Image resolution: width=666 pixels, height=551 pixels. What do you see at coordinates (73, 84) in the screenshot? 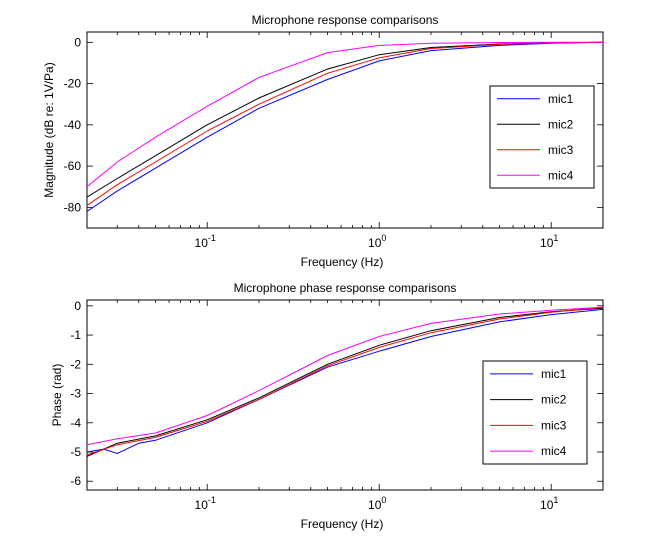
I see `y-tick-label: -20` at bounding box center [73, 84].